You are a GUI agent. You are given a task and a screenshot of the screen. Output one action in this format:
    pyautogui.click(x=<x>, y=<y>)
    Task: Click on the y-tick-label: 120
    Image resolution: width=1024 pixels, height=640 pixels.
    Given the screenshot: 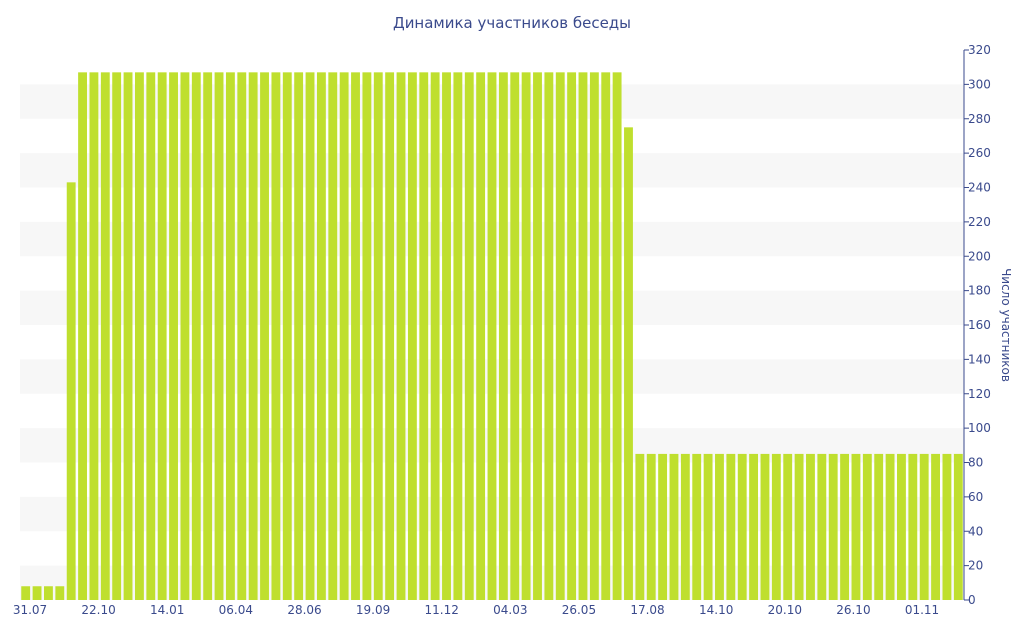 What is the action you would take?
    pyautogui.click(x=979, y=394)
    